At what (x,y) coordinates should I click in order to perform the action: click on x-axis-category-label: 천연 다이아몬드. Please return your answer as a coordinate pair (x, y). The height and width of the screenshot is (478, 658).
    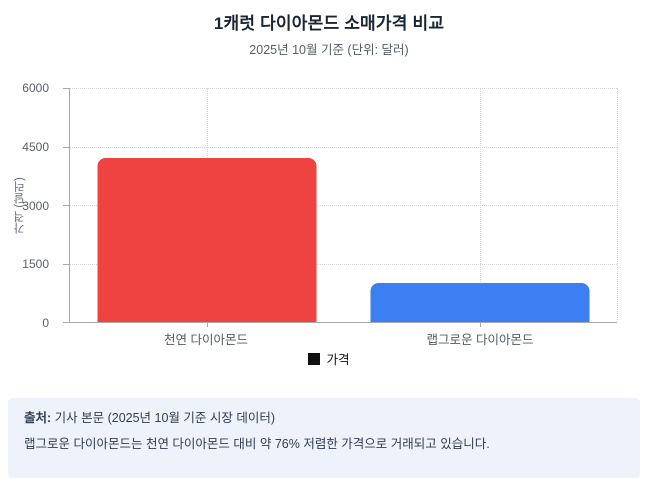
    Looking at the image, I should click on (206, 340).